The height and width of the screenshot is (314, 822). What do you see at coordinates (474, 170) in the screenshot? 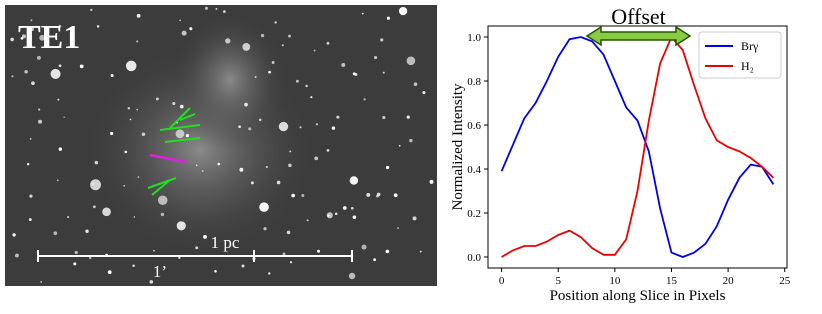
I see `y-tick-label: 0.4` at bounding box center [474, 170].